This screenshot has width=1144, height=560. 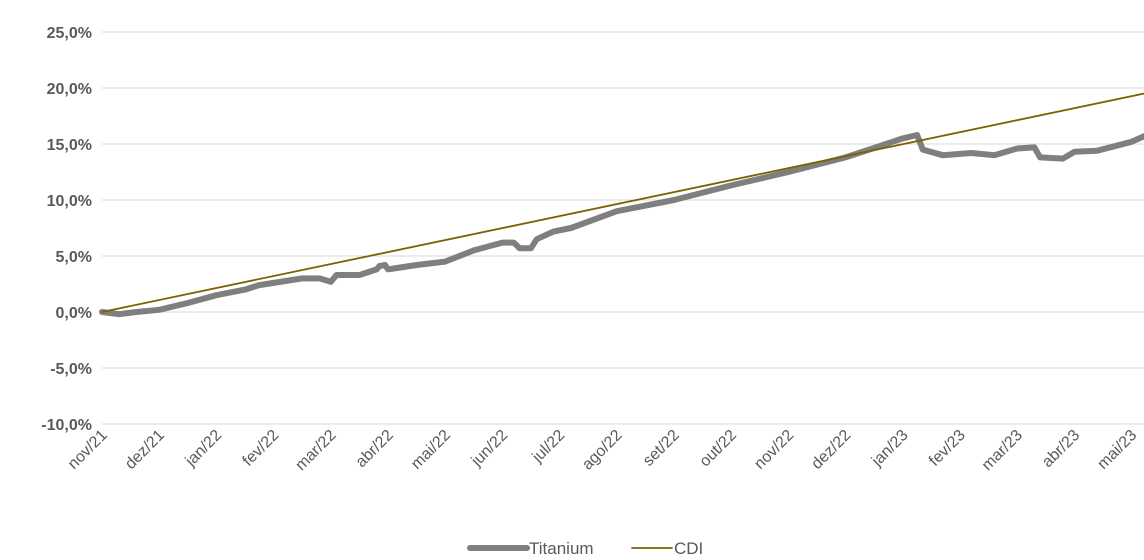 What do you see at coordinates (261, 448) in the screenshot?
I see `x-tick-label: fev/22` at bounding box center [261, 448].